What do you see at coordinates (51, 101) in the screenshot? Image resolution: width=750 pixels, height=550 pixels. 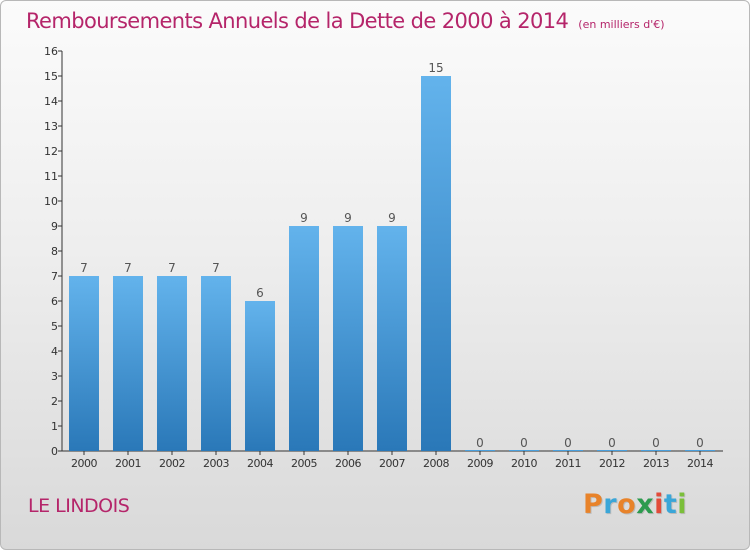 I see `y-tick-label: 14` at bounding box center [51, 101].